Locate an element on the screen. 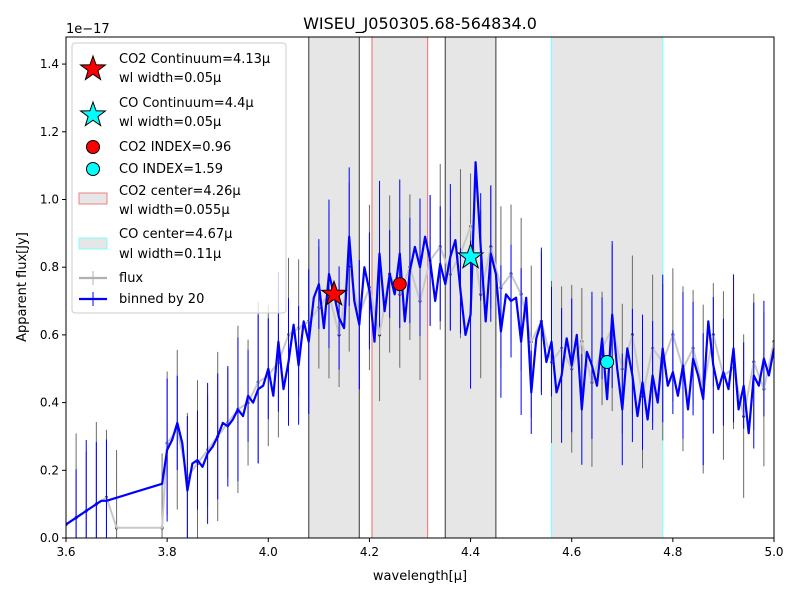 This screenshot has width=800, height=600. x-axis-ticks: 3.6 3.8 4.0 4.2 4.4 4.6 4.8 5.0 is located at coordinates (420, 548).